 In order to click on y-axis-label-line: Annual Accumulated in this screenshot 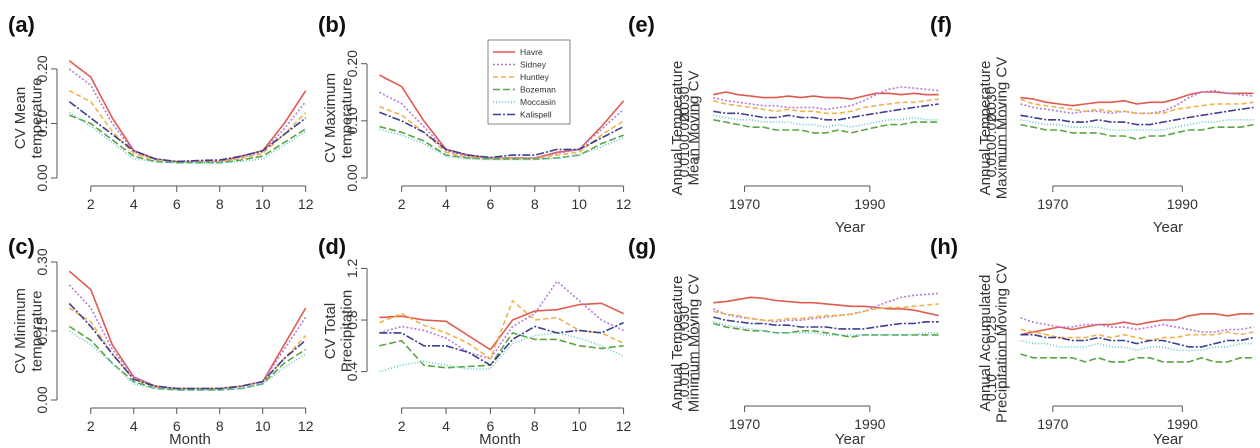, I will do `click(985, 343)`.